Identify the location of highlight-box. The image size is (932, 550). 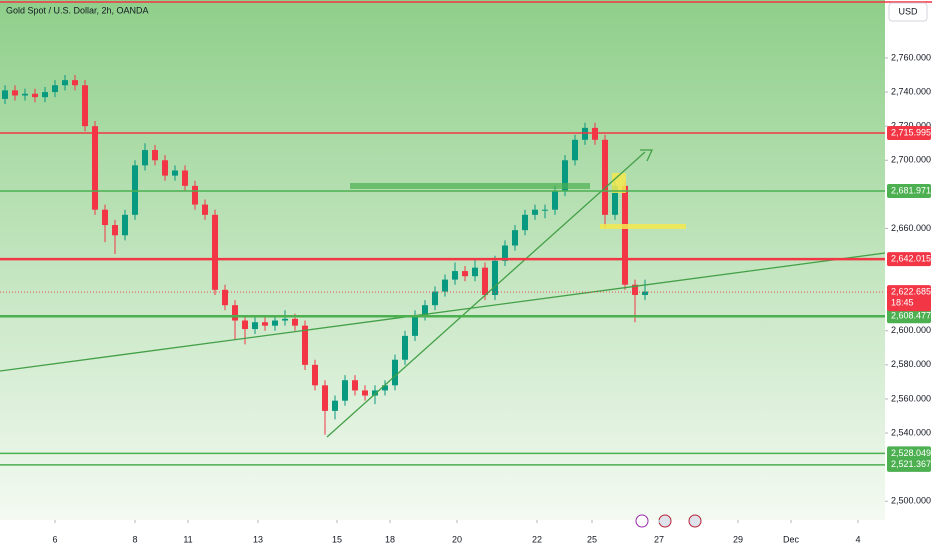
(643, 226).